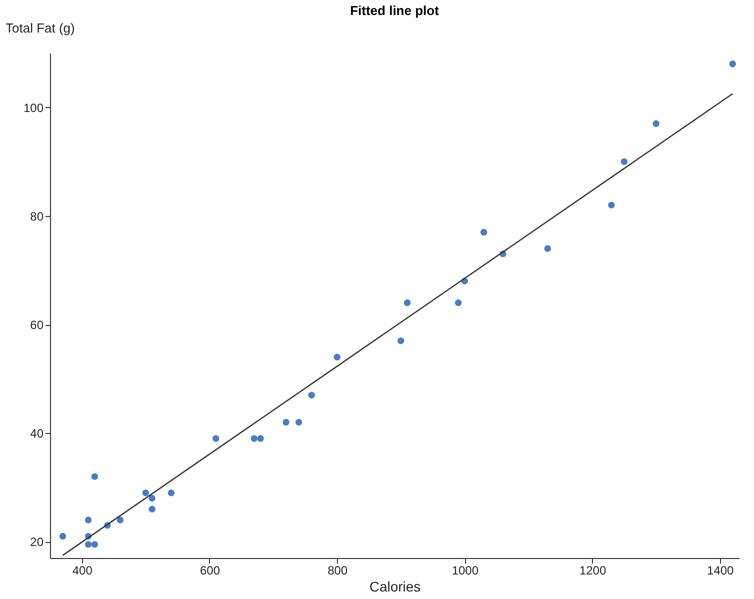 Image resolution: width=754 pixels, height=599 pixels. What do you see at coordinates (210, 571) in the screenshot?
I see `x-tick-label: 600` at bounding box center [210, 571].